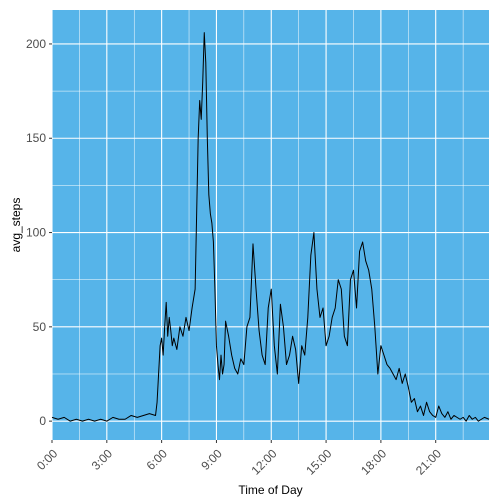 Image resolution: width=504 pixels, height=504 pixels. I want to click on y-axis: 0 50 100 150 200, so click(39, 232).